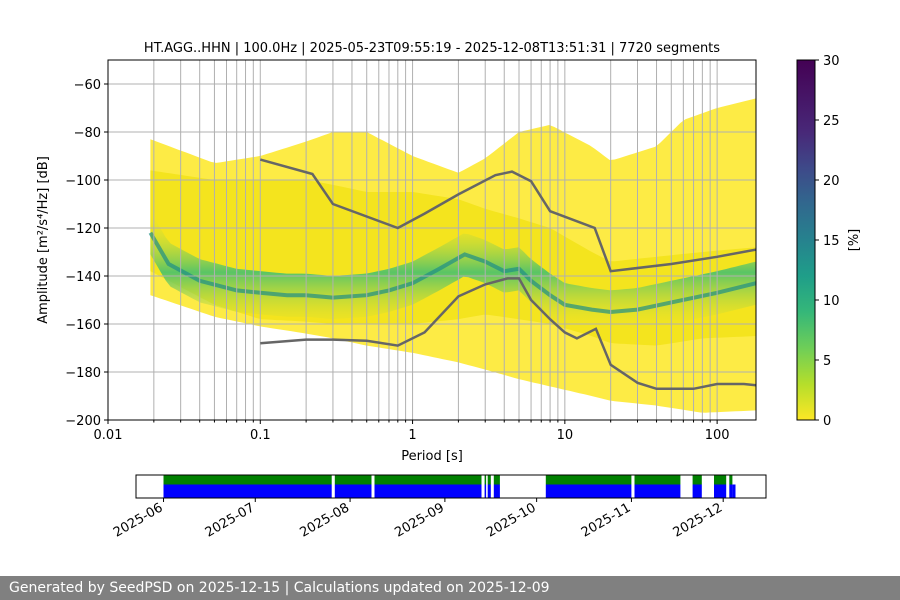  I want to click on y-tick-label: −60, so click(87, 85).